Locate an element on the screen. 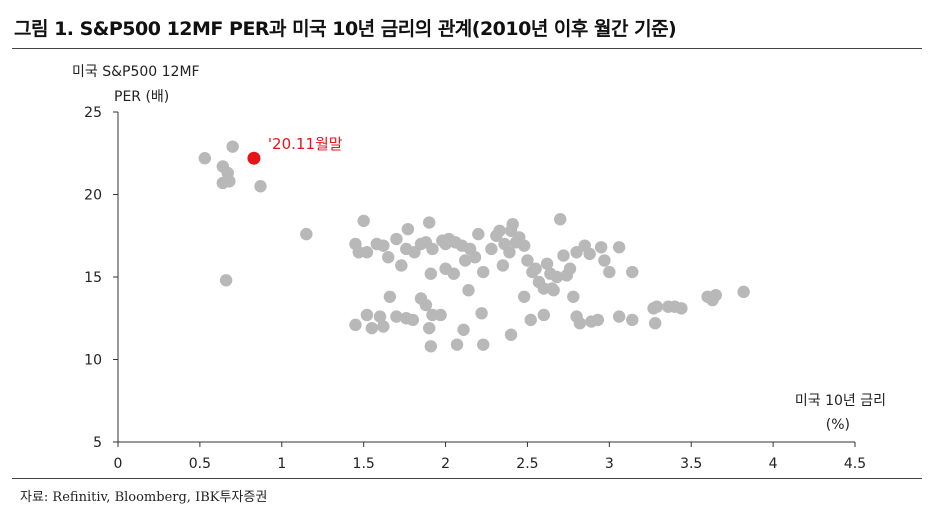 This screenshot has width=938, height=513. x-tick-label: 3.5 is located at coordinates (691, 464).